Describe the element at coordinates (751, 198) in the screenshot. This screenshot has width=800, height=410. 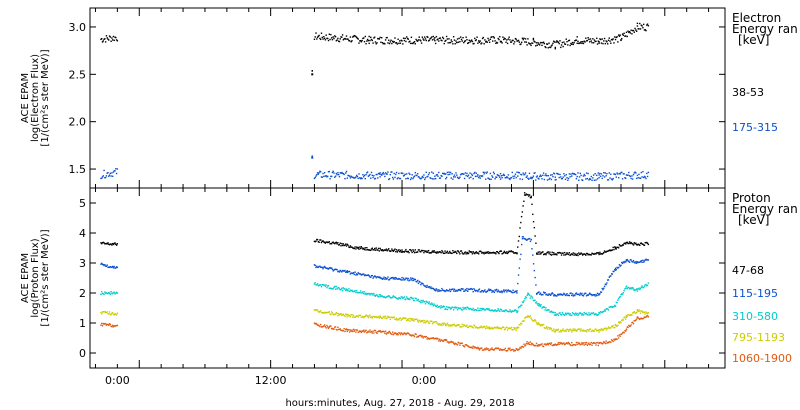
I see `legend-title: Proton` at that location.